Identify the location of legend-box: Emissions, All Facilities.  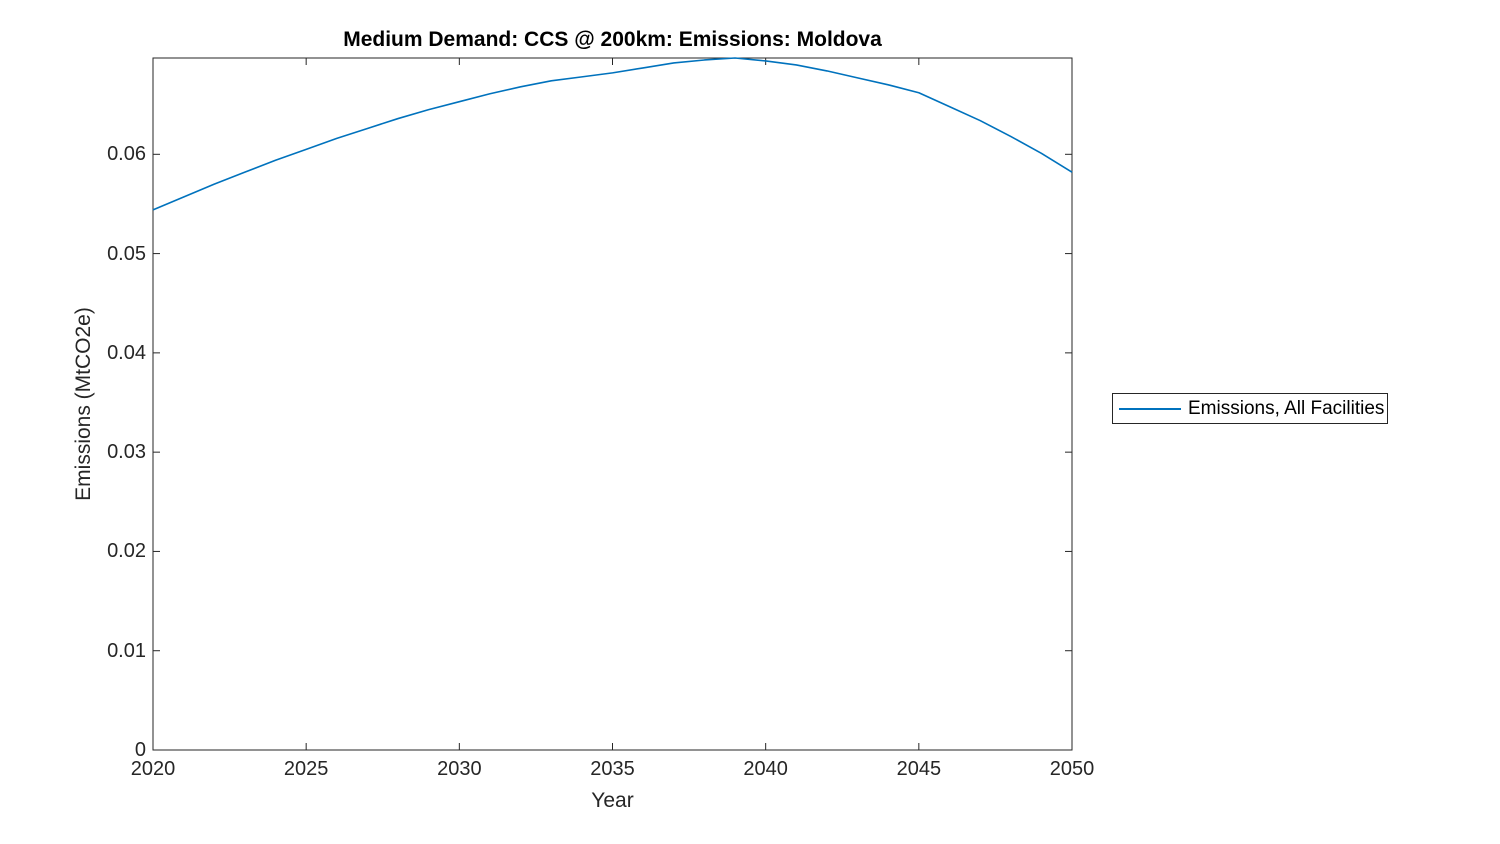
(1250, 408).